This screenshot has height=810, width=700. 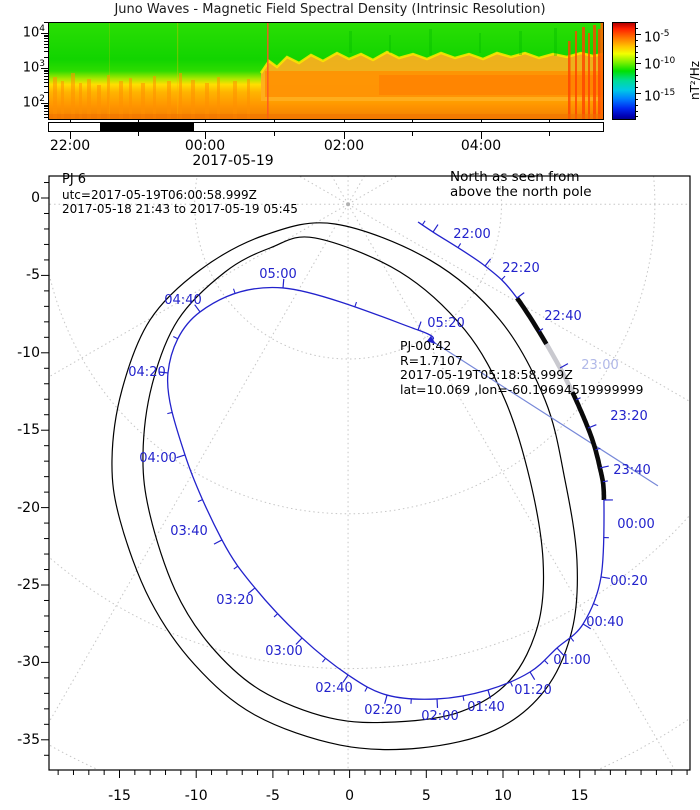 What do you see at coordinates (601, 71) in the screenshot?
I see `spectrogram-right-edge-burst` at bounding box center [601, 71].